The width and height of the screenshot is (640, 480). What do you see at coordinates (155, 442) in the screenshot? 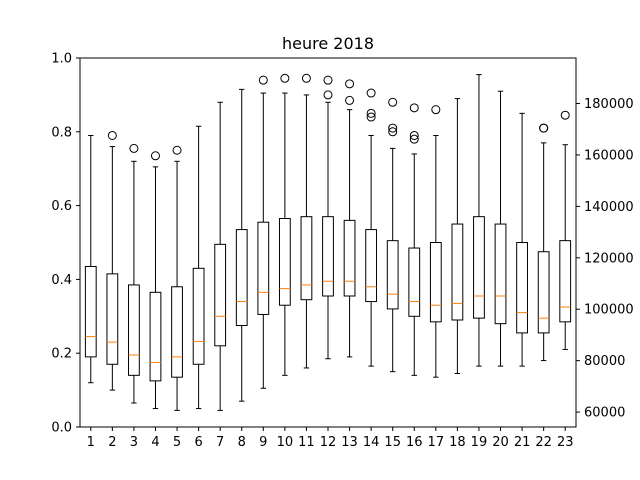
I see `x-tick-label: 4` at bounding box center [155, 442].